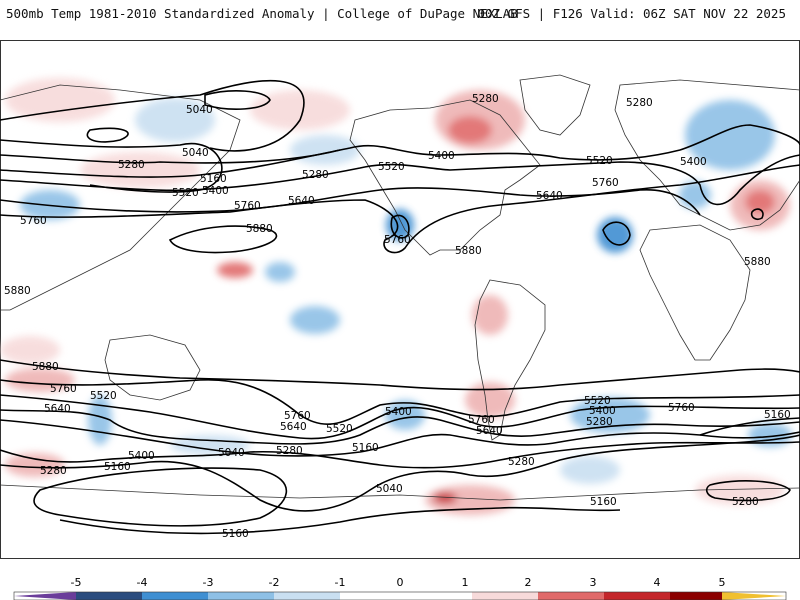 The height and width of the screenshot is (600, 800). Describe the element at coordinates (757, 214) in the screenshot. I see `contour-low-europe` at that location.